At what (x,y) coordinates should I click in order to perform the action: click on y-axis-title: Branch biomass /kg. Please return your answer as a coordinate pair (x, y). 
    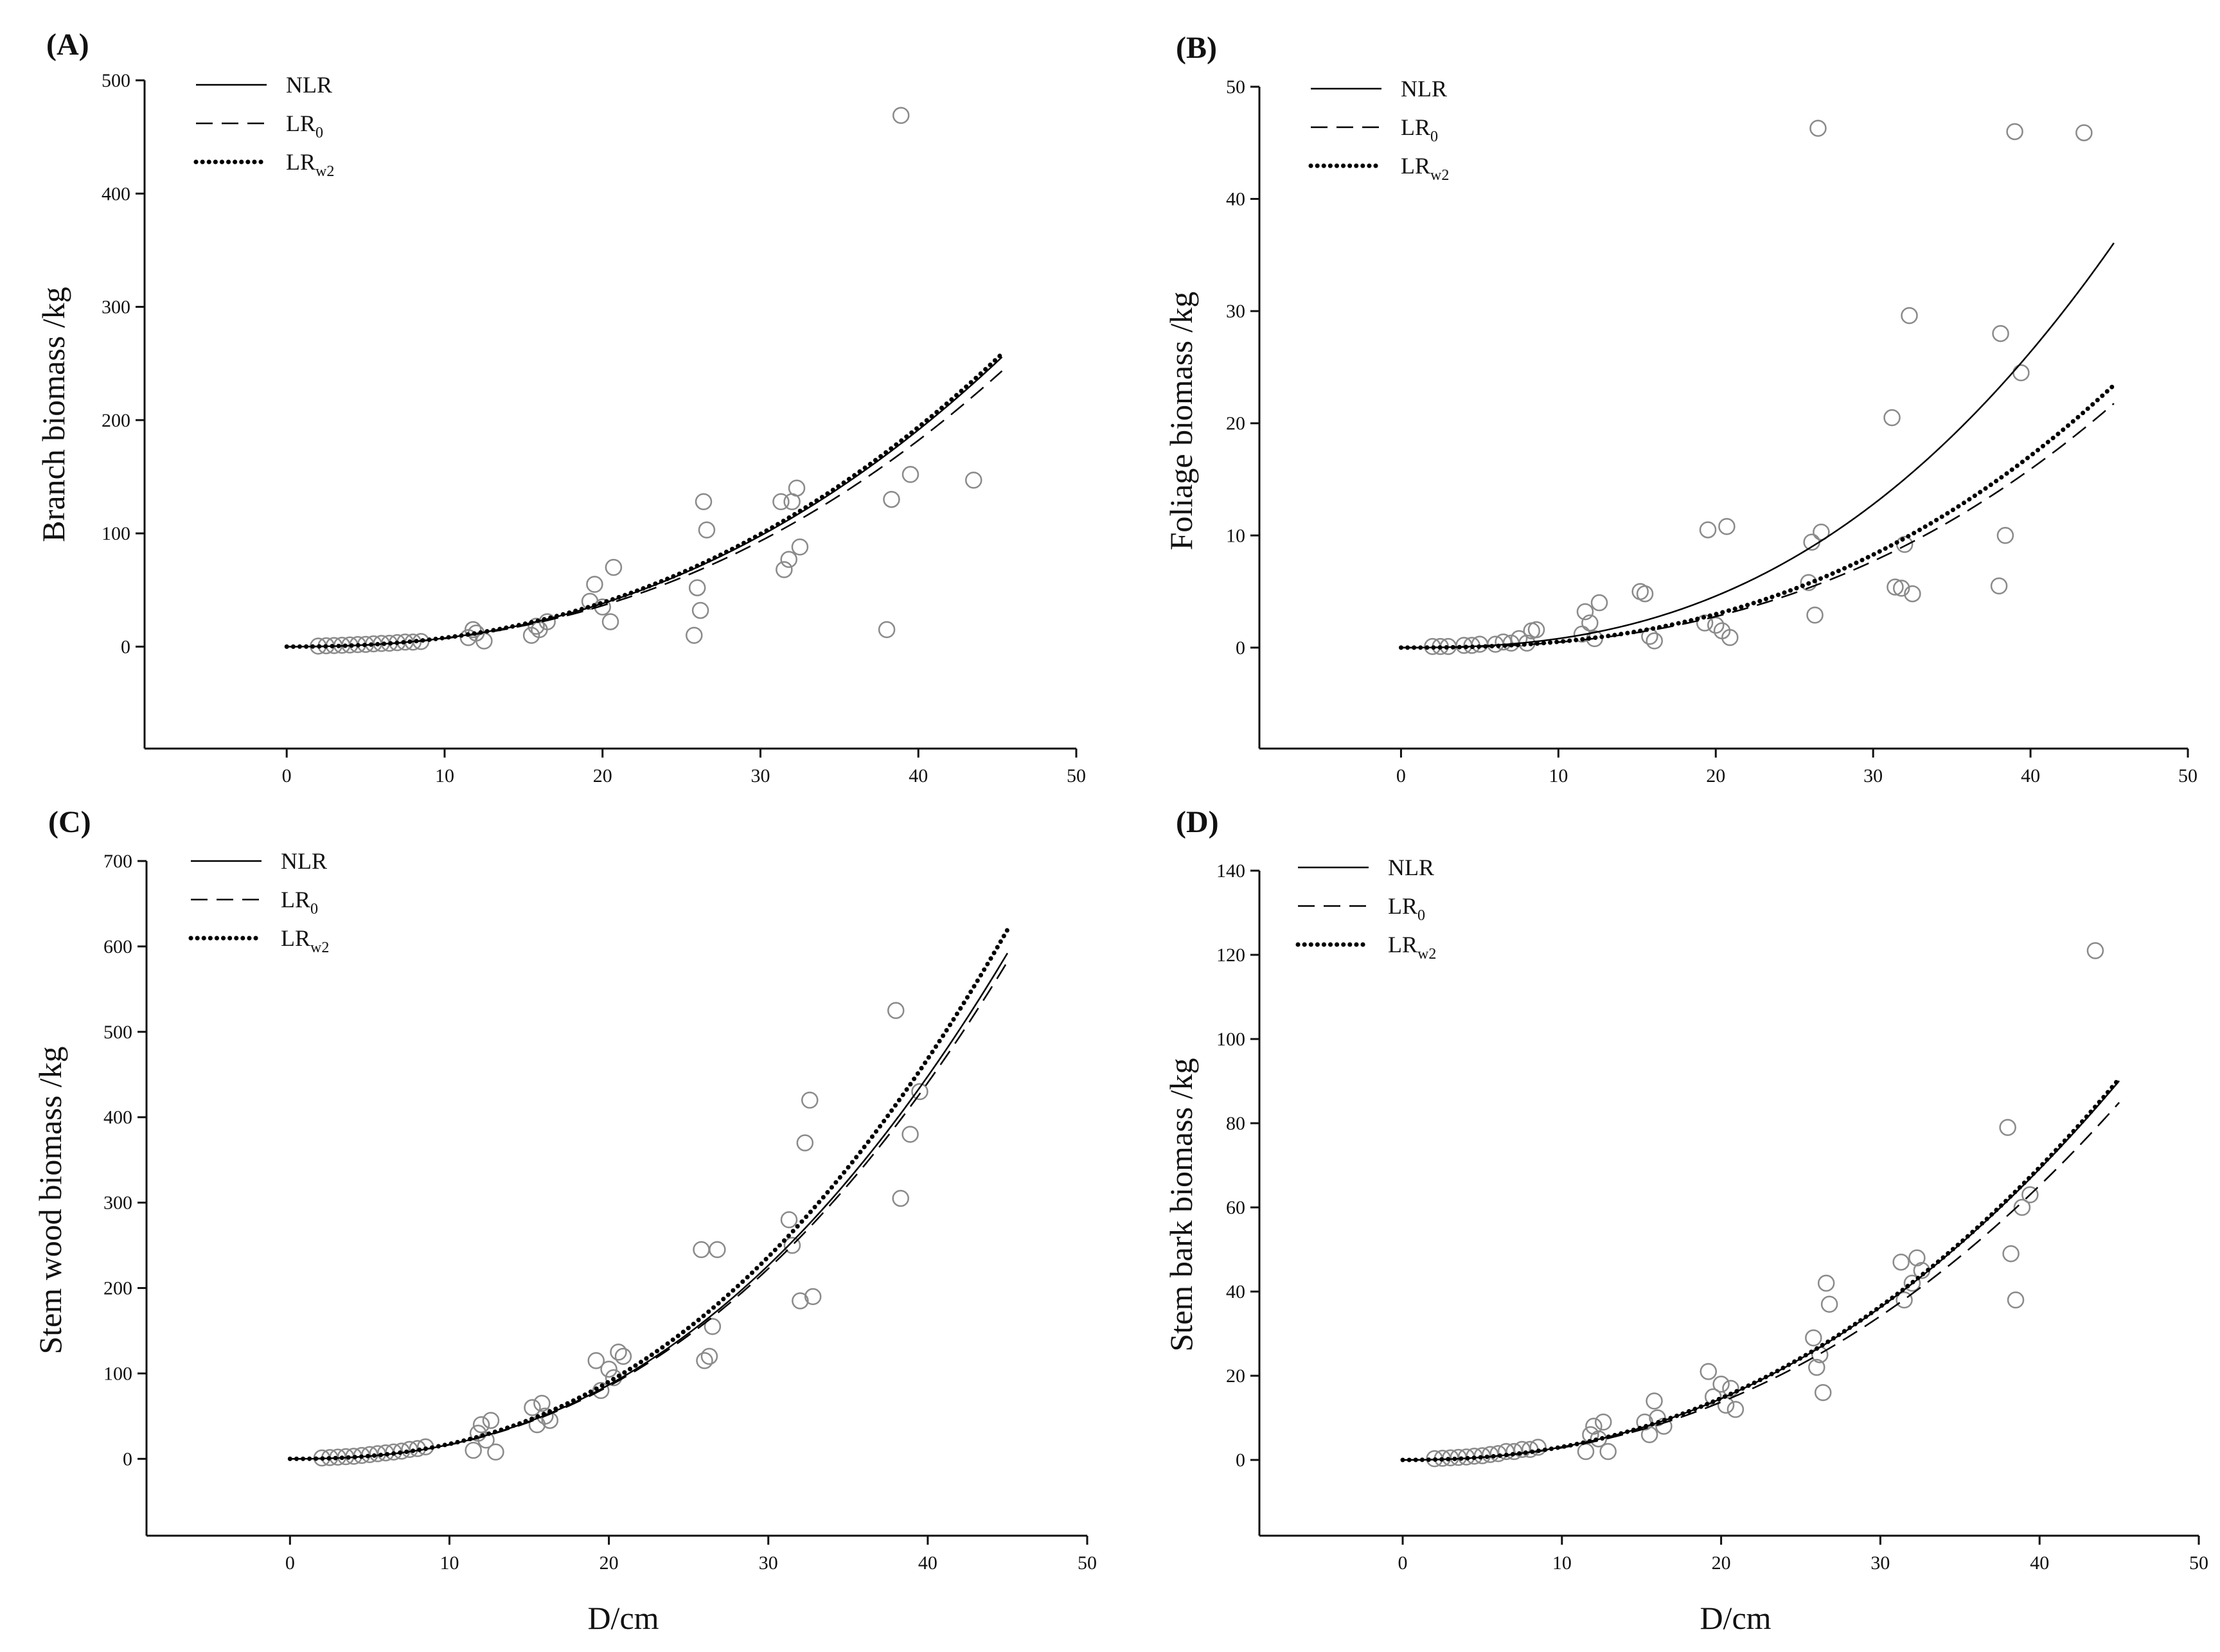
    Looking at the image, I should click on (53, 414).